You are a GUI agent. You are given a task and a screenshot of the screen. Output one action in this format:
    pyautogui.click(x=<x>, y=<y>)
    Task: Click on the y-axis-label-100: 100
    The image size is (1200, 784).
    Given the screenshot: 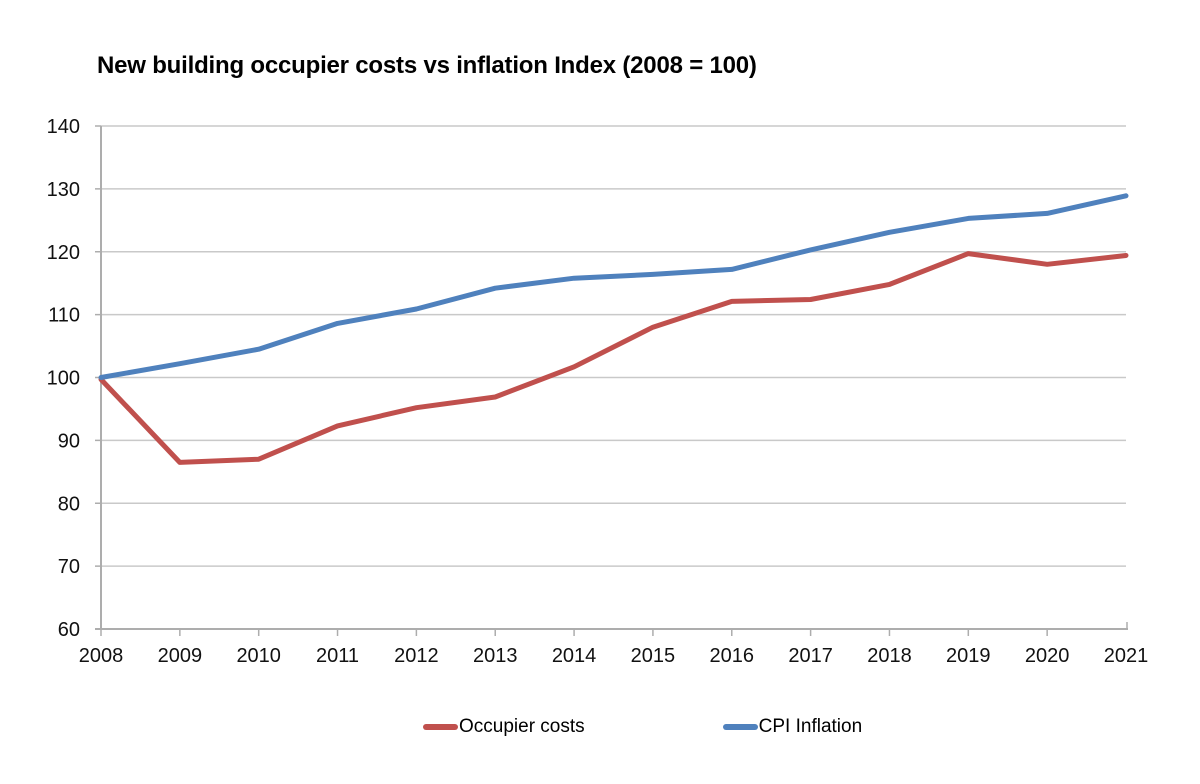 What is the action you would take?
    pyautogui.click(x=63, y=379)
    